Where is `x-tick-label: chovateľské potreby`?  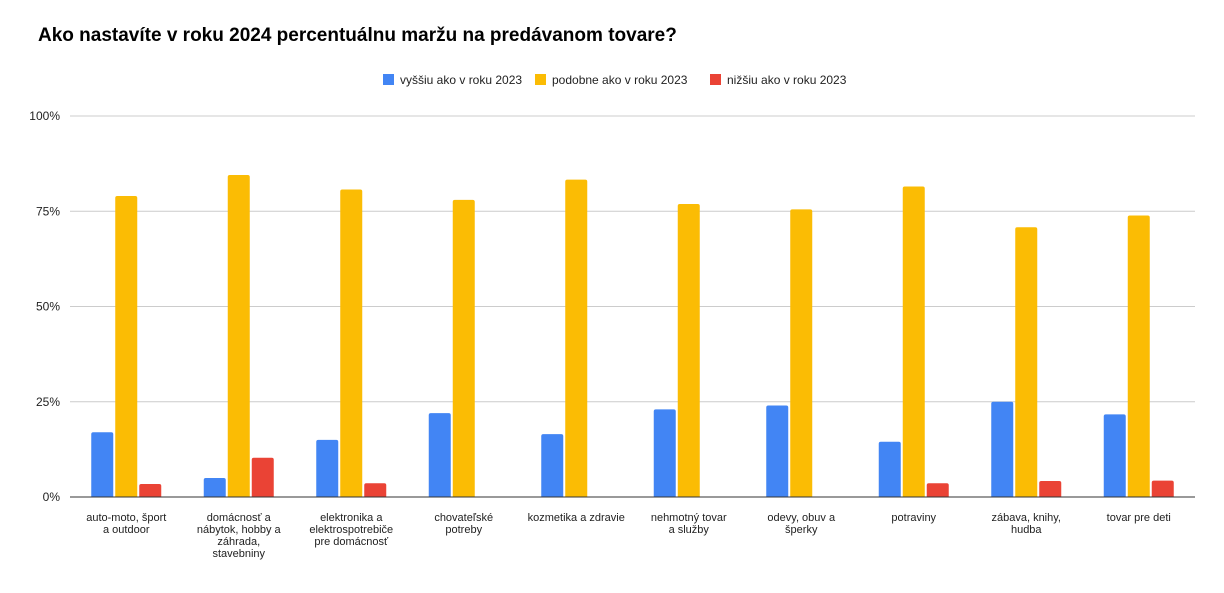
x-tick-label: chovateľské potreby is located at coordinates (463, 524).